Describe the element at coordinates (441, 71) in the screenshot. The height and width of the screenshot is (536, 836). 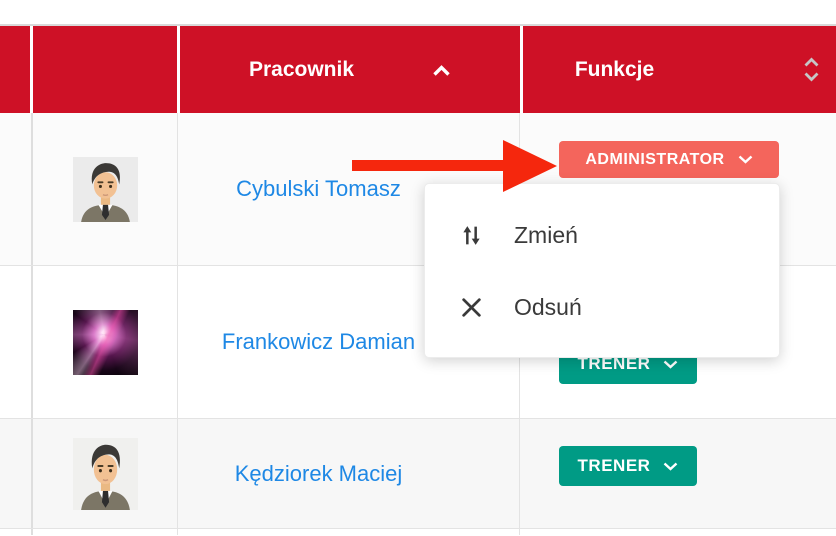
I see `sort-ascending-icon` at that location.